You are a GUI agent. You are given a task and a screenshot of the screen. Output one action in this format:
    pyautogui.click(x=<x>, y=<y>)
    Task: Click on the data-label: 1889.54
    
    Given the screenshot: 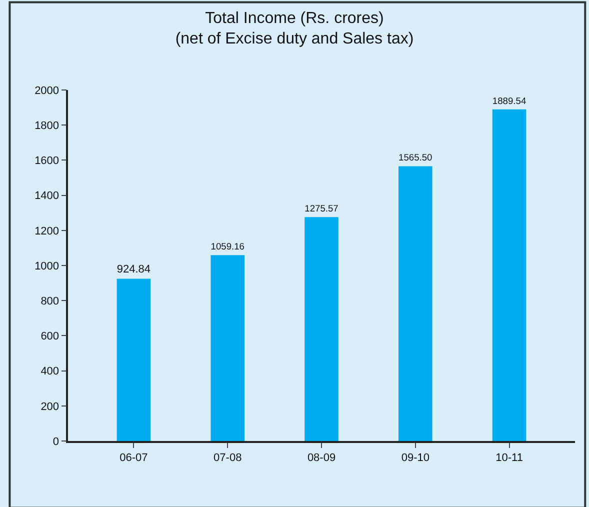 What is the action you would take?
    pyautogui.click(x=509, y=101)
    